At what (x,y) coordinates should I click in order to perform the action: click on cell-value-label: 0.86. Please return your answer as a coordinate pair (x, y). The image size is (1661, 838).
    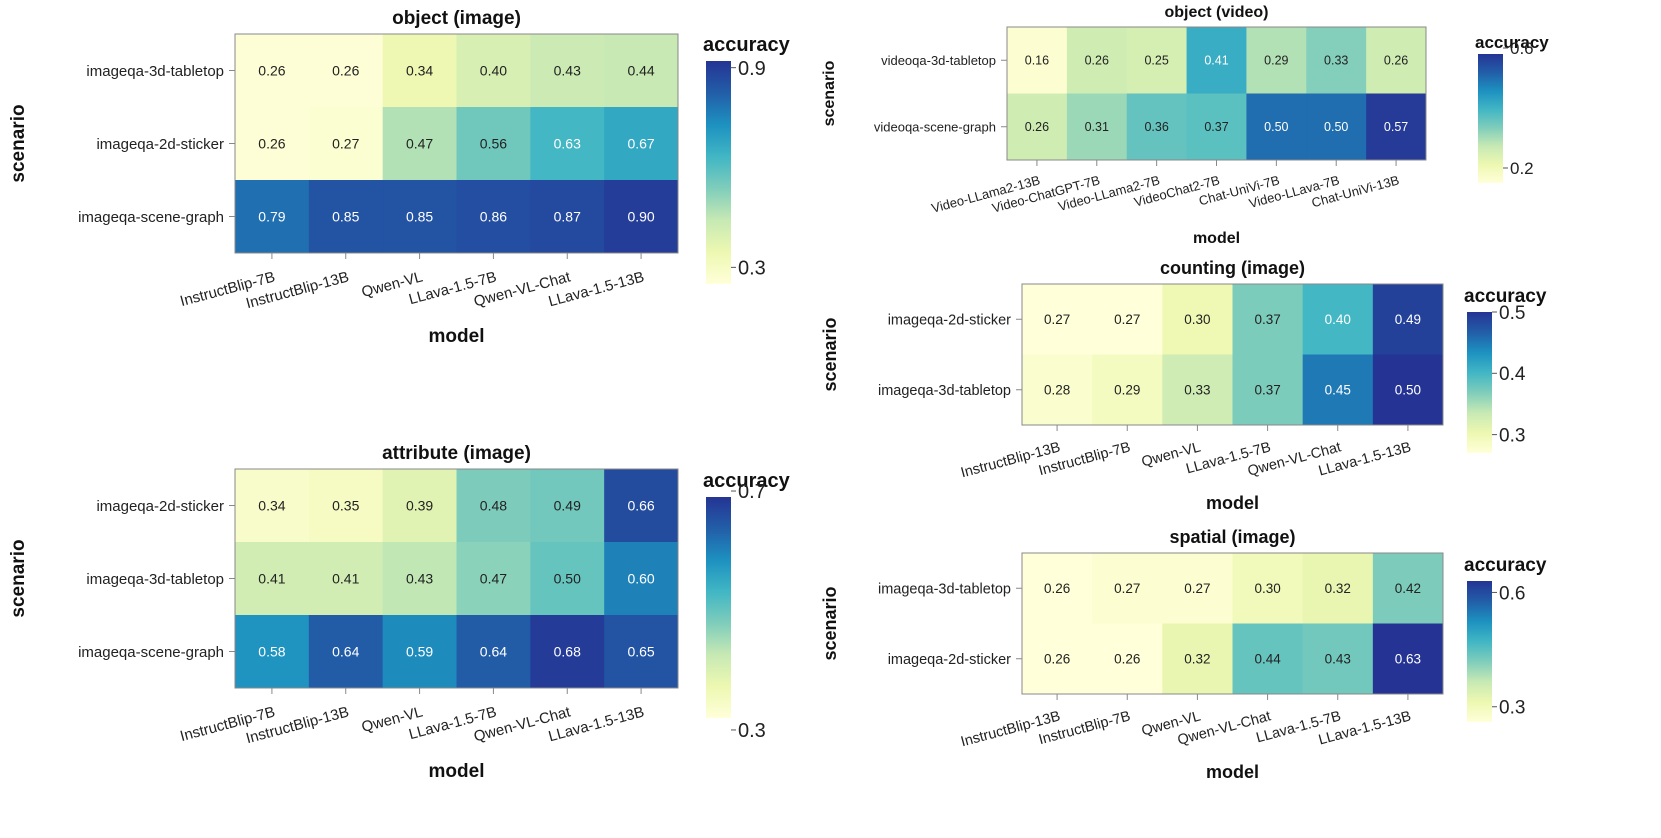
    Looking at the image, I should click on (493, 216).